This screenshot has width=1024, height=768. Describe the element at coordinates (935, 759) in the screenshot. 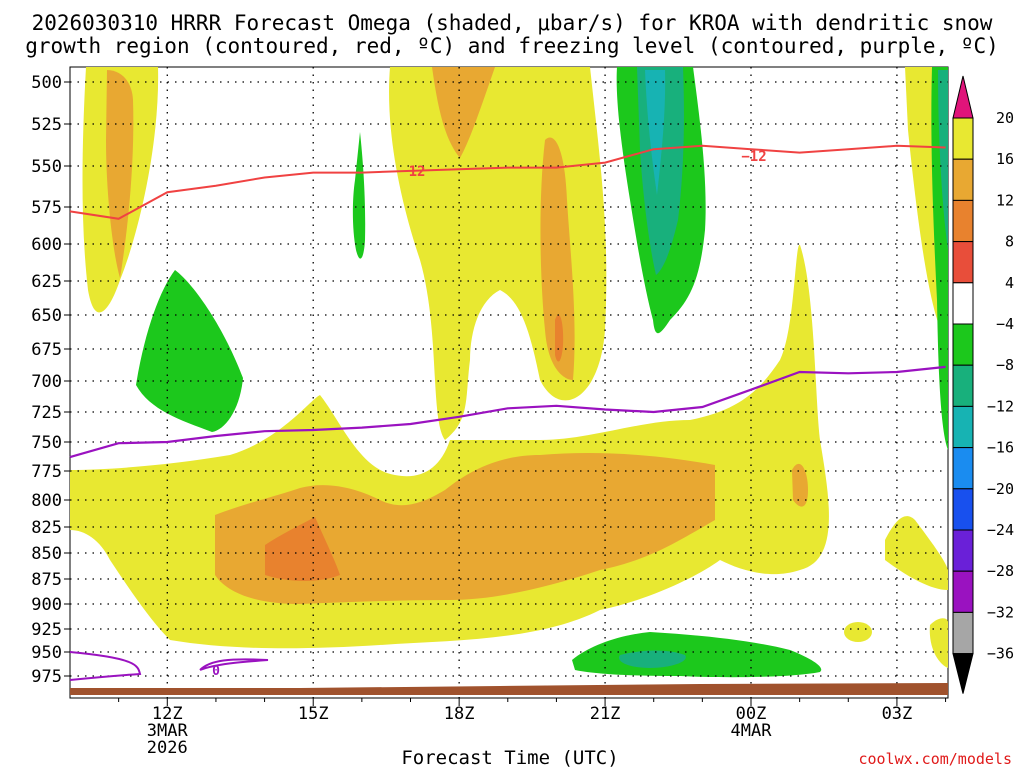

I see `credit-text: coolwx.com/models` at that location.